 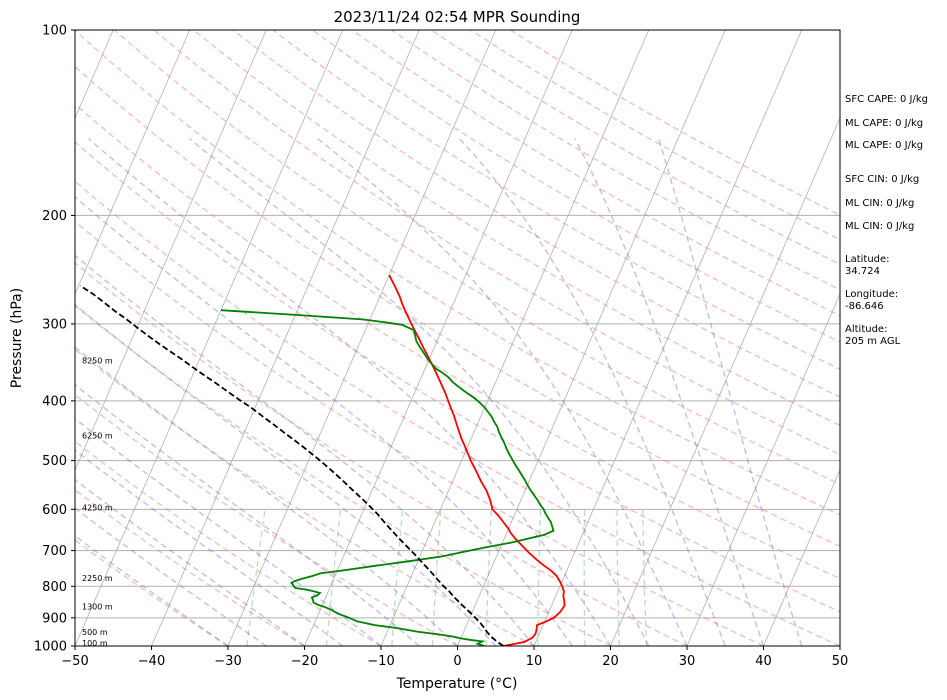 I want to click on x-tick-label: 10, so click(x=534, y=661).